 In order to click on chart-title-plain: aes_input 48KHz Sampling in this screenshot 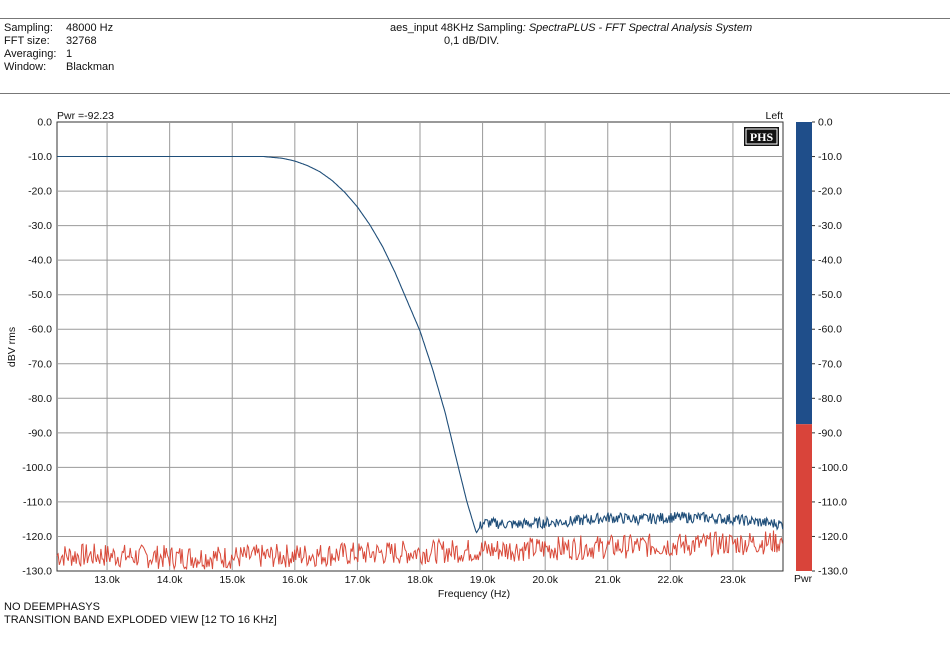, I will do `click(456, 28)`.